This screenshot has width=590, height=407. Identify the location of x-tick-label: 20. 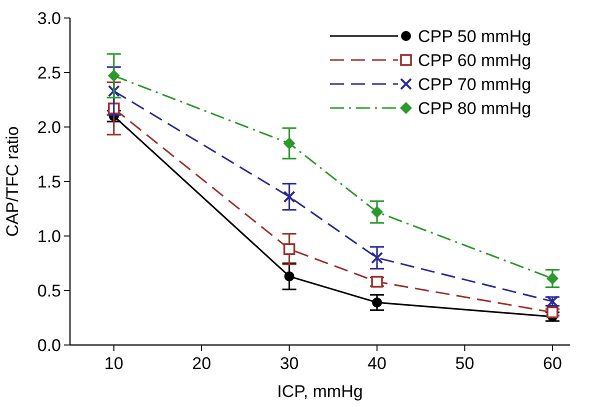
(202, 363).